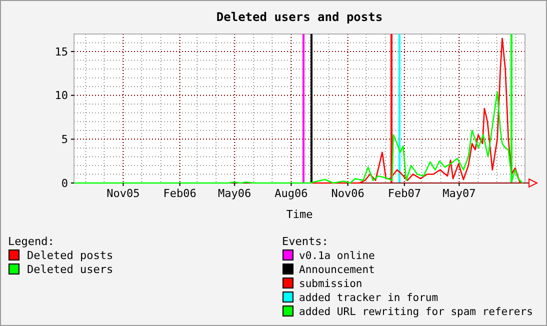  Describe the element at coordinates (337, 270) in the screenshot. I see `legend-label: Announcement` at that location.